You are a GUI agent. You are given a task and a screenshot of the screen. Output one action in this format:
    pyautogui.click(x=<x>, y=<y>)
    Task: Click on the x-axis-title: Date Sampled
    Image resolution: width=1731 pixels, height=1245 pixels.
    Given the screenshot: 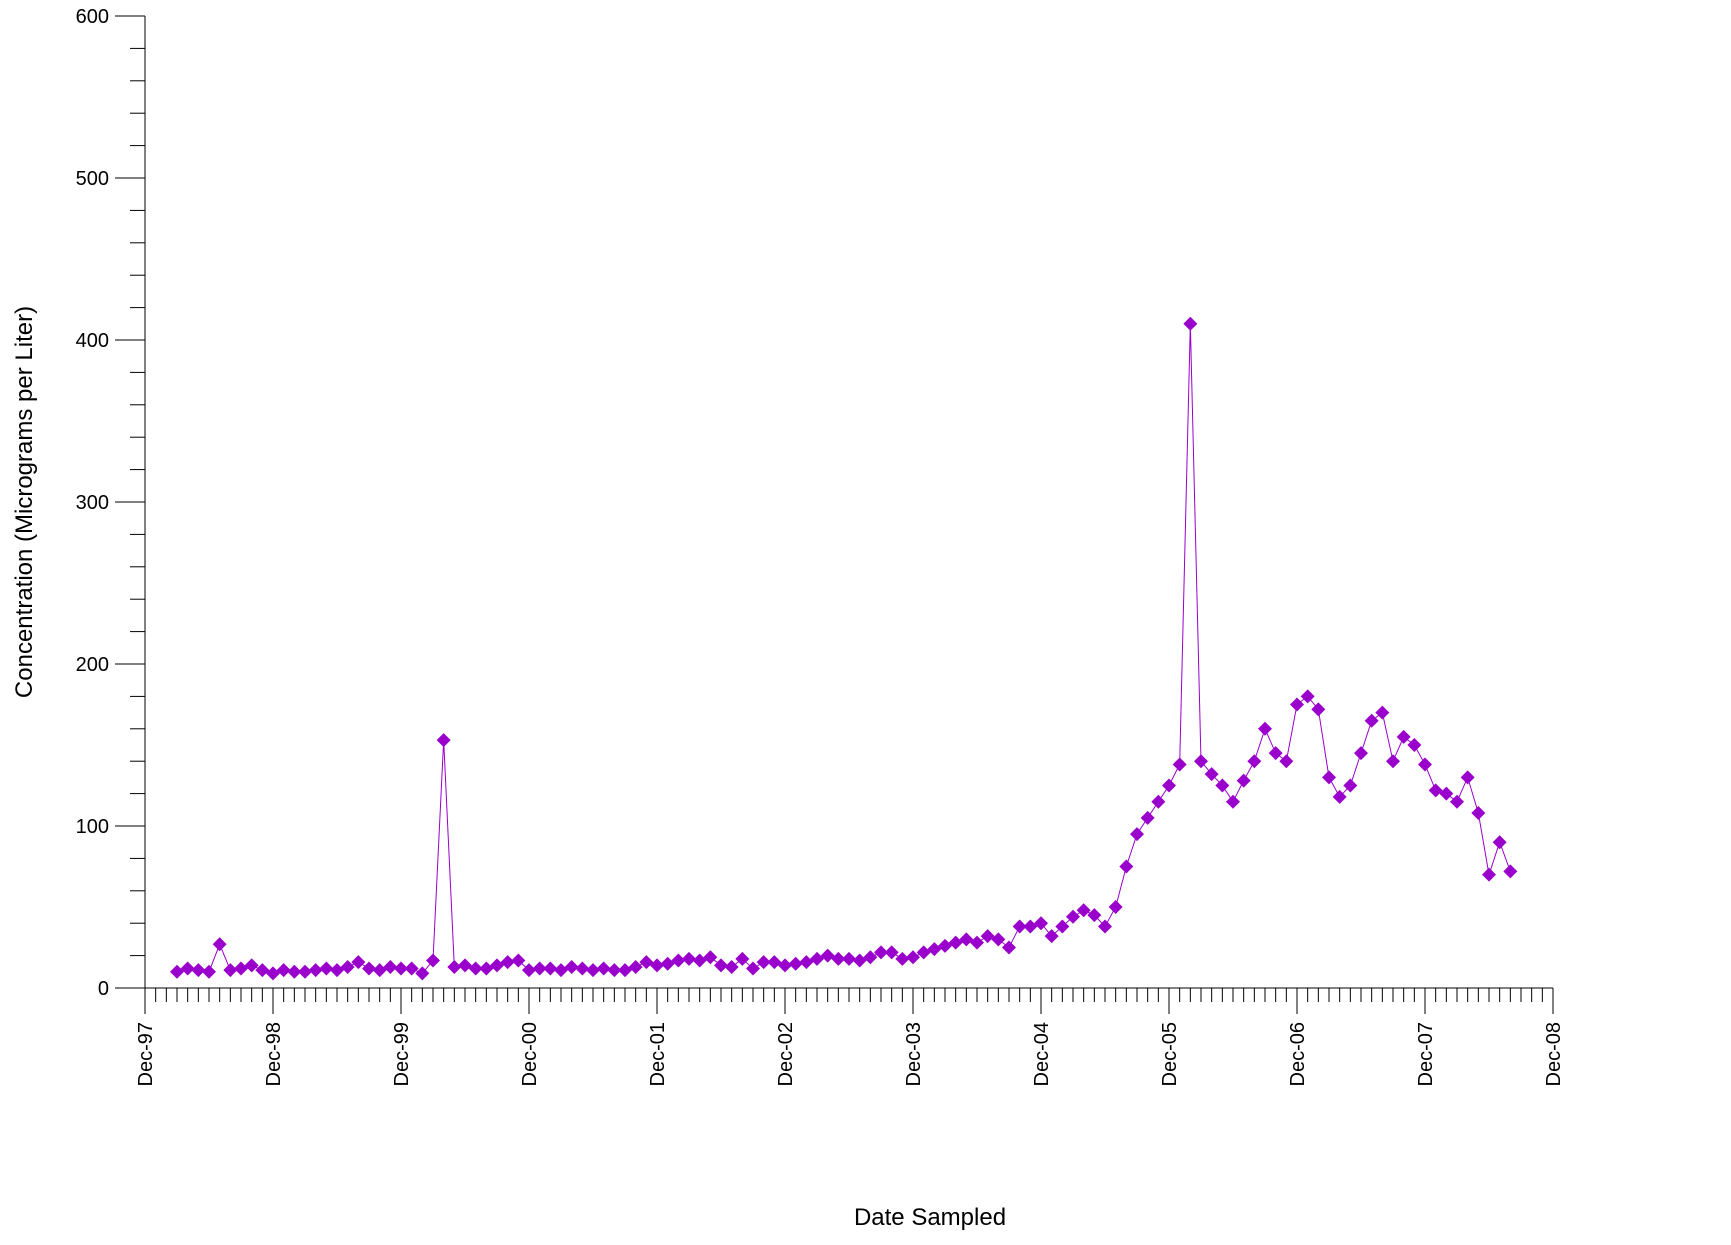 What is the action you would take?
    pyautogui.click(x=930, y=1217)
    